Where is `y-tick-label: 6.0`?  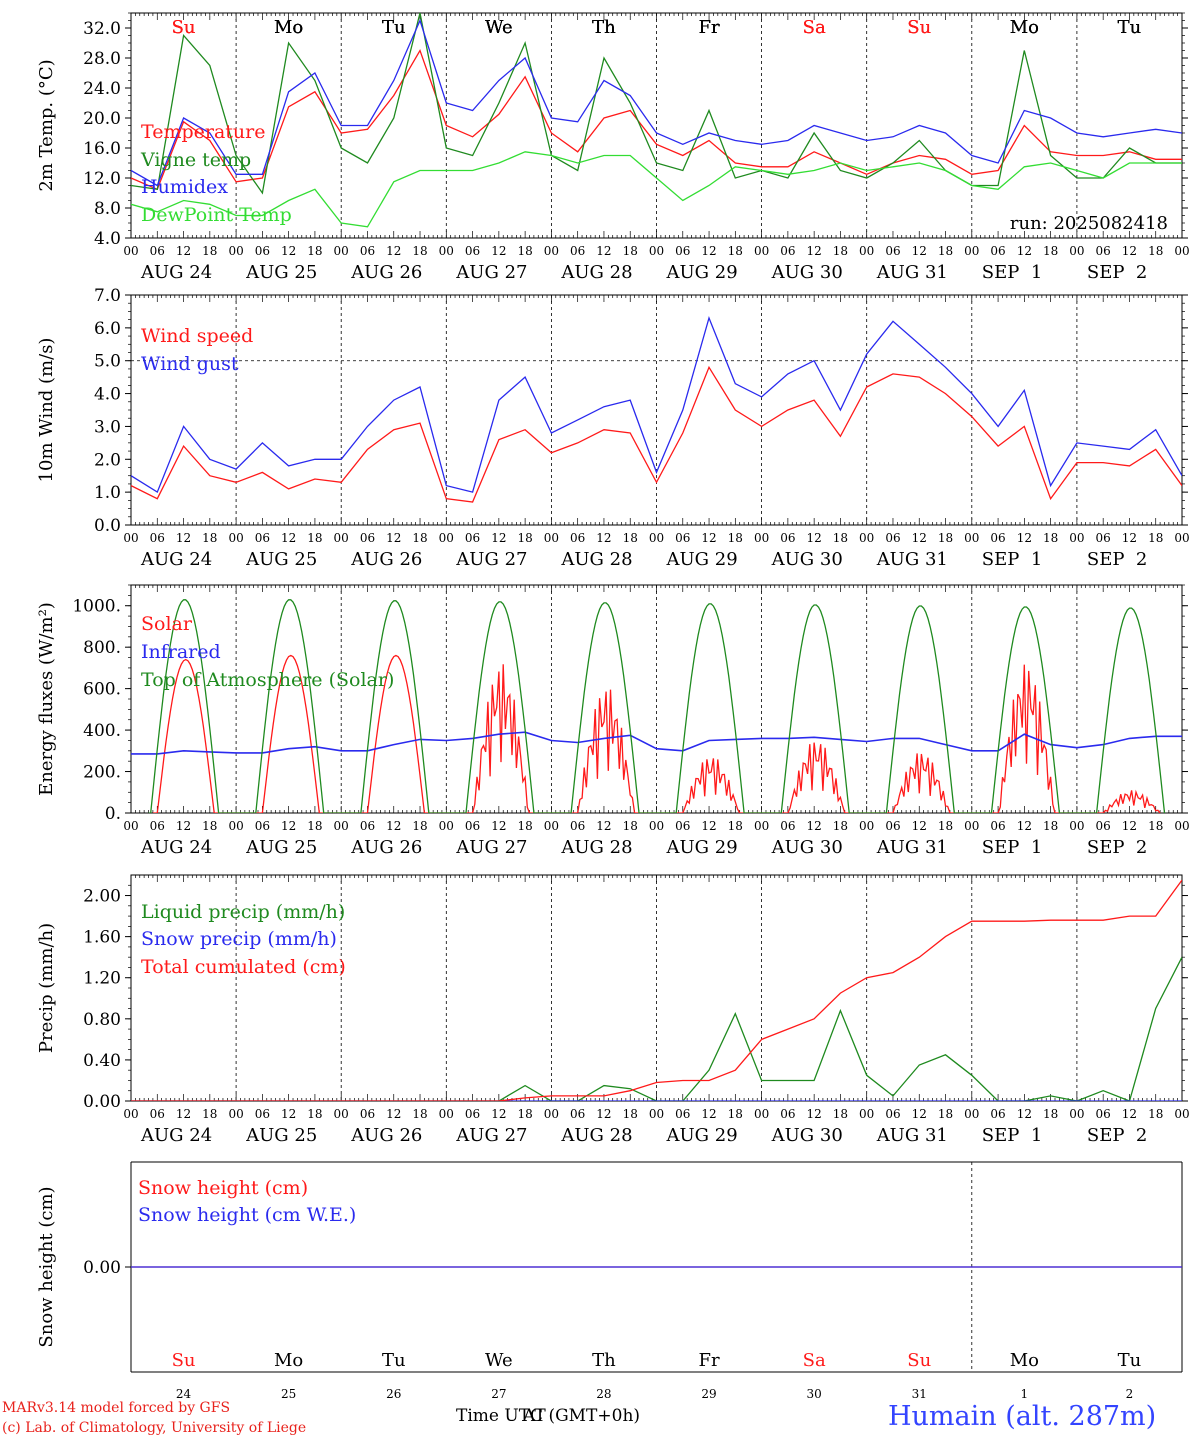
y-tick-label: 6.0 is located at coordinates (107, 329).